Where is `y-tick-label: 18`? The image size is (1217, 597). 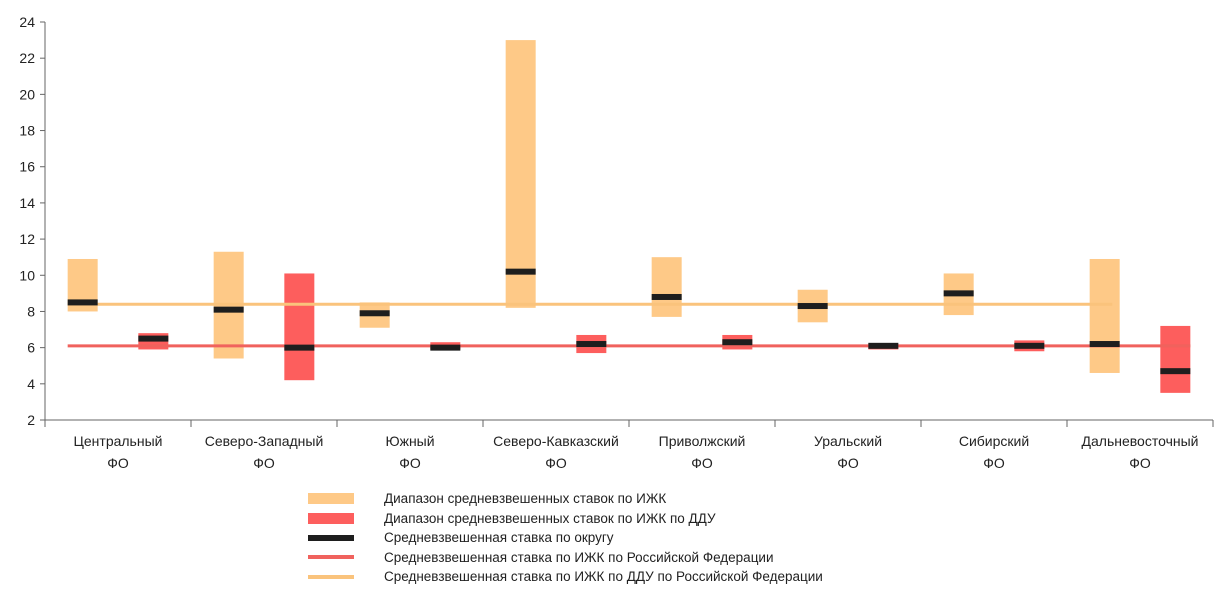 y-tick-label: 18 is located at coordinates (27, 131).